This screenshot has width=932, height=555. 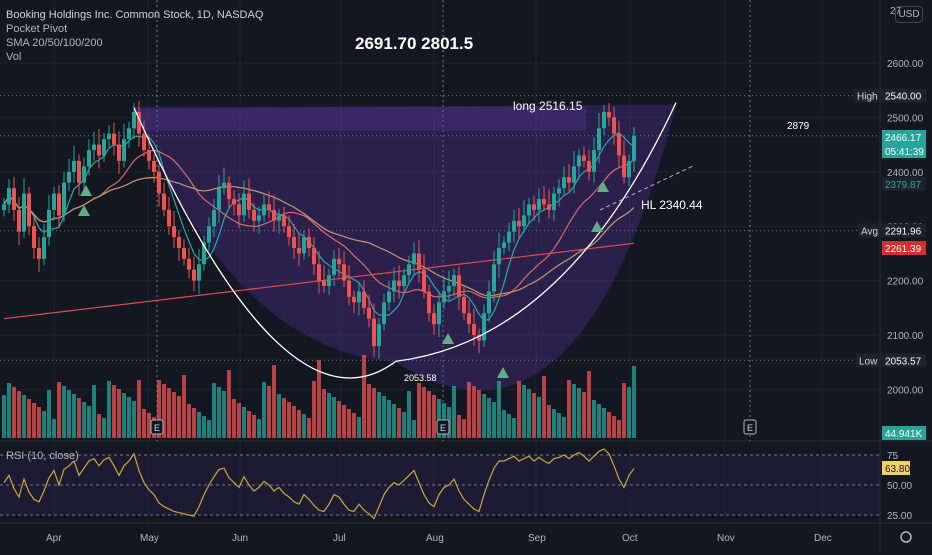 I want to click on high-label-box, so click(x=868, y=95).